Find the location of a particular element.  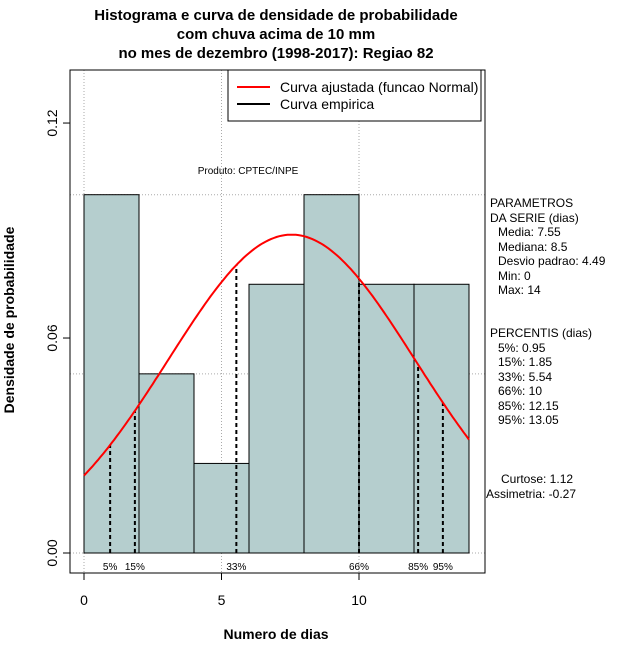

x-axis-label: Numero de dias is located at coordinates (275, 634).